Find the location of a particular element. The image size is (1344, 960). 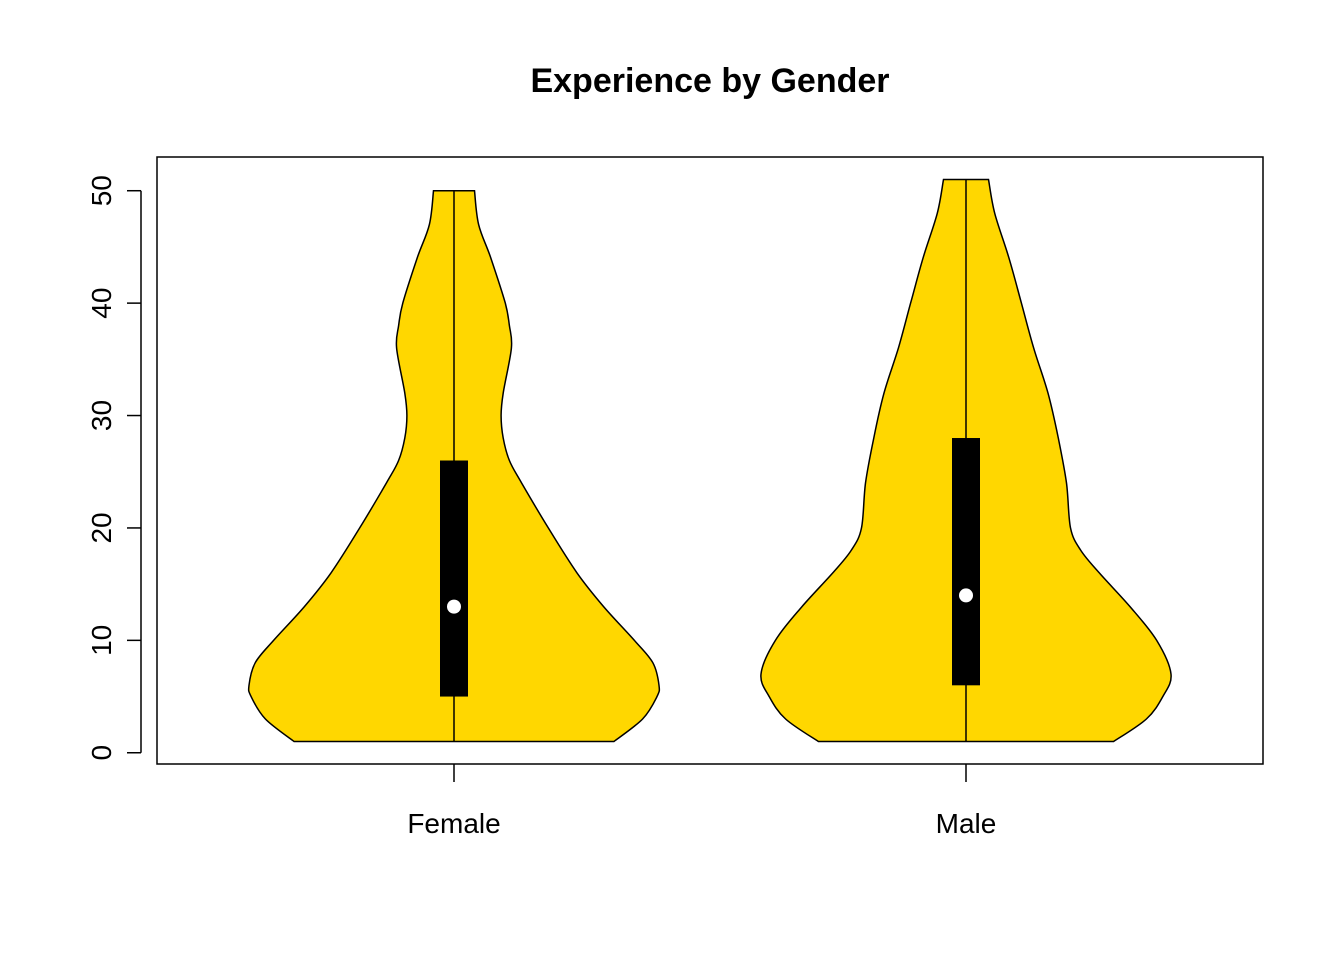

y-tick-label: 30 is located at coordinates (101, 415).